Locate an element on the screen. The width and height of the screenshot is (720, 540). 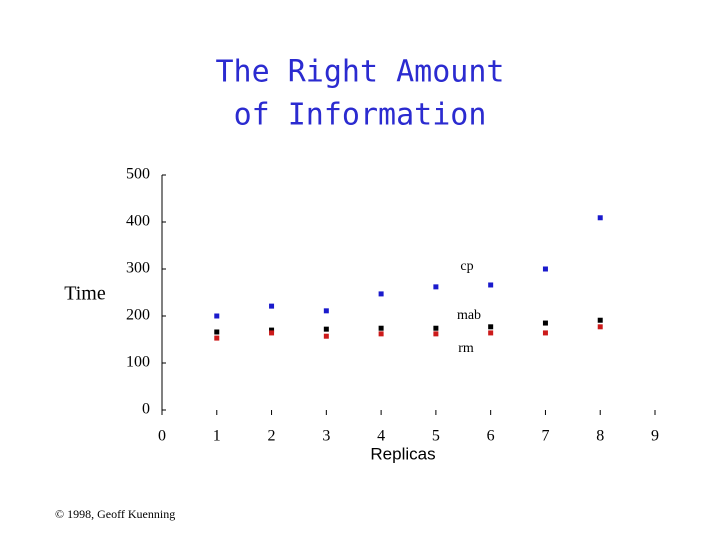
x-tick-label: 4 is located at coordinates (381, 436).